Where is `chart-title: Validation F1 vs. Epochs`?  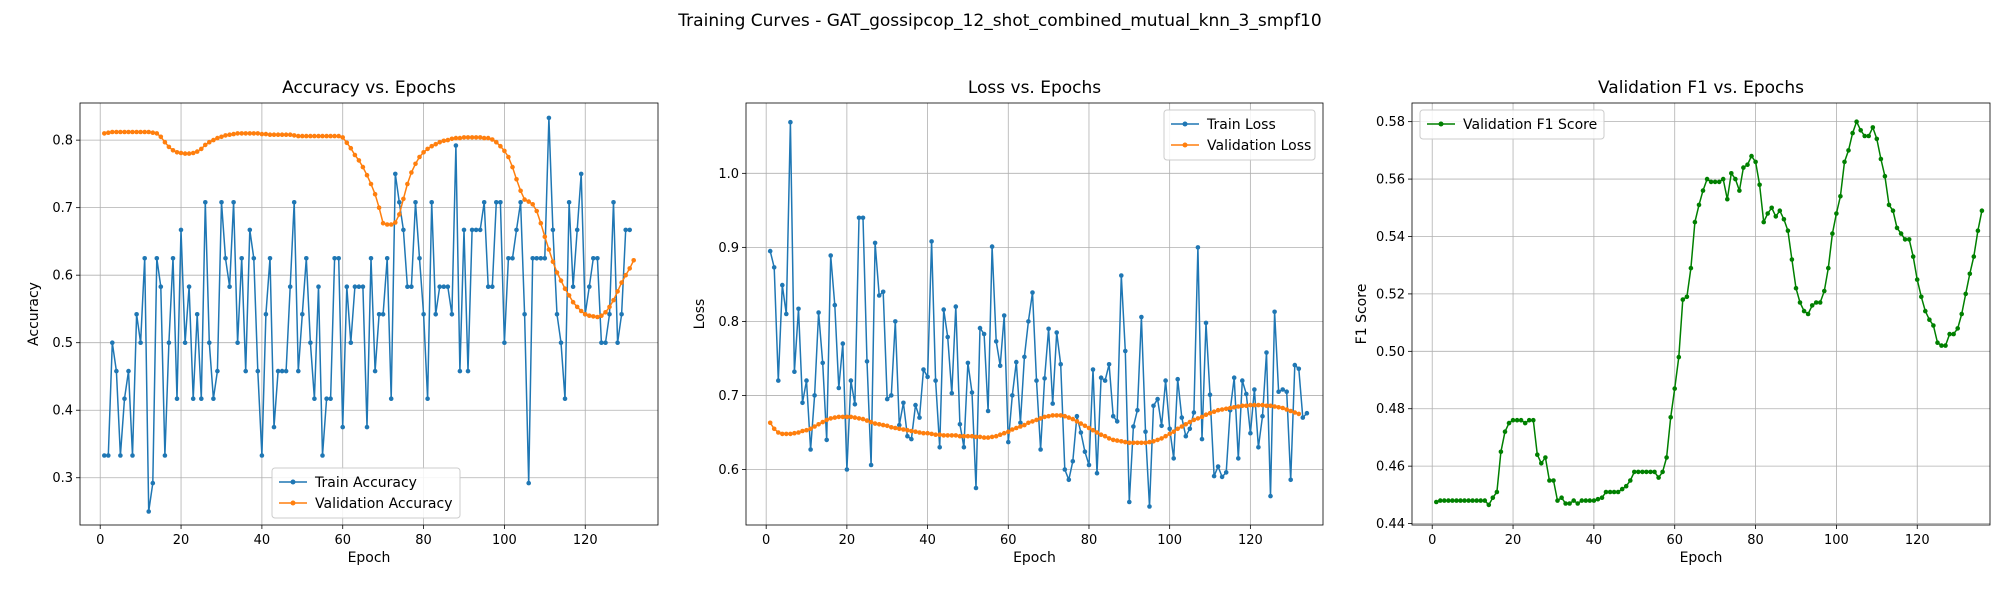
chart-title: Validation F1 vs. Epochs is located at coordinates (1701, 88).